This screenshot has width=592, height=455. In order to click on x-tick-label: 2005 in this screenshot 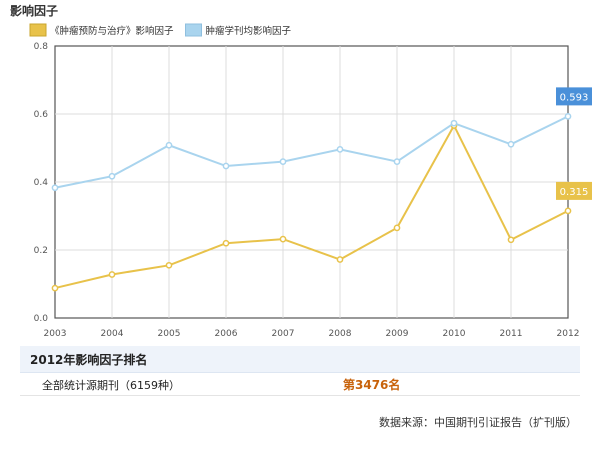, I will do `click(169, 334)`.